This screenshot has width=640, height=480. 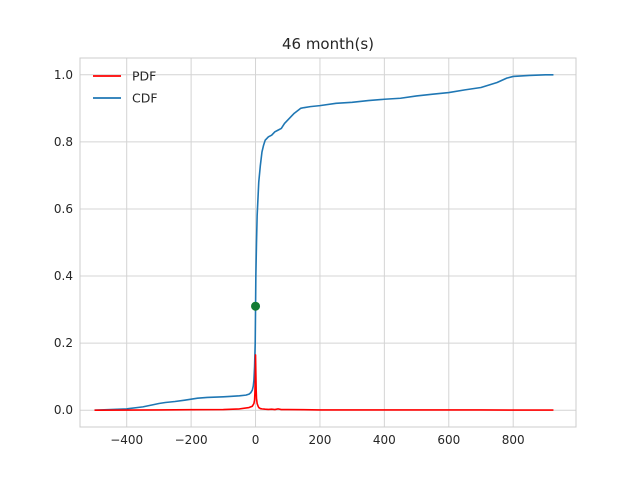 I want to click on legend-label-pdf: PDF, so click(x=144, y=76).